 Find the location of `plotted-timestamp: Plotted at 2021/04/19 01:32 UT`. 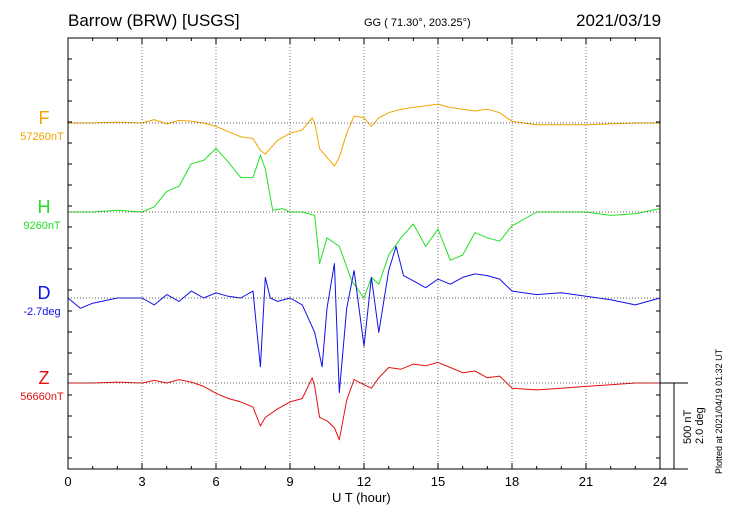

plotted-timestamp: Plotted at 2021/04/19 01:32 UT is located at coordinates (719, 411).